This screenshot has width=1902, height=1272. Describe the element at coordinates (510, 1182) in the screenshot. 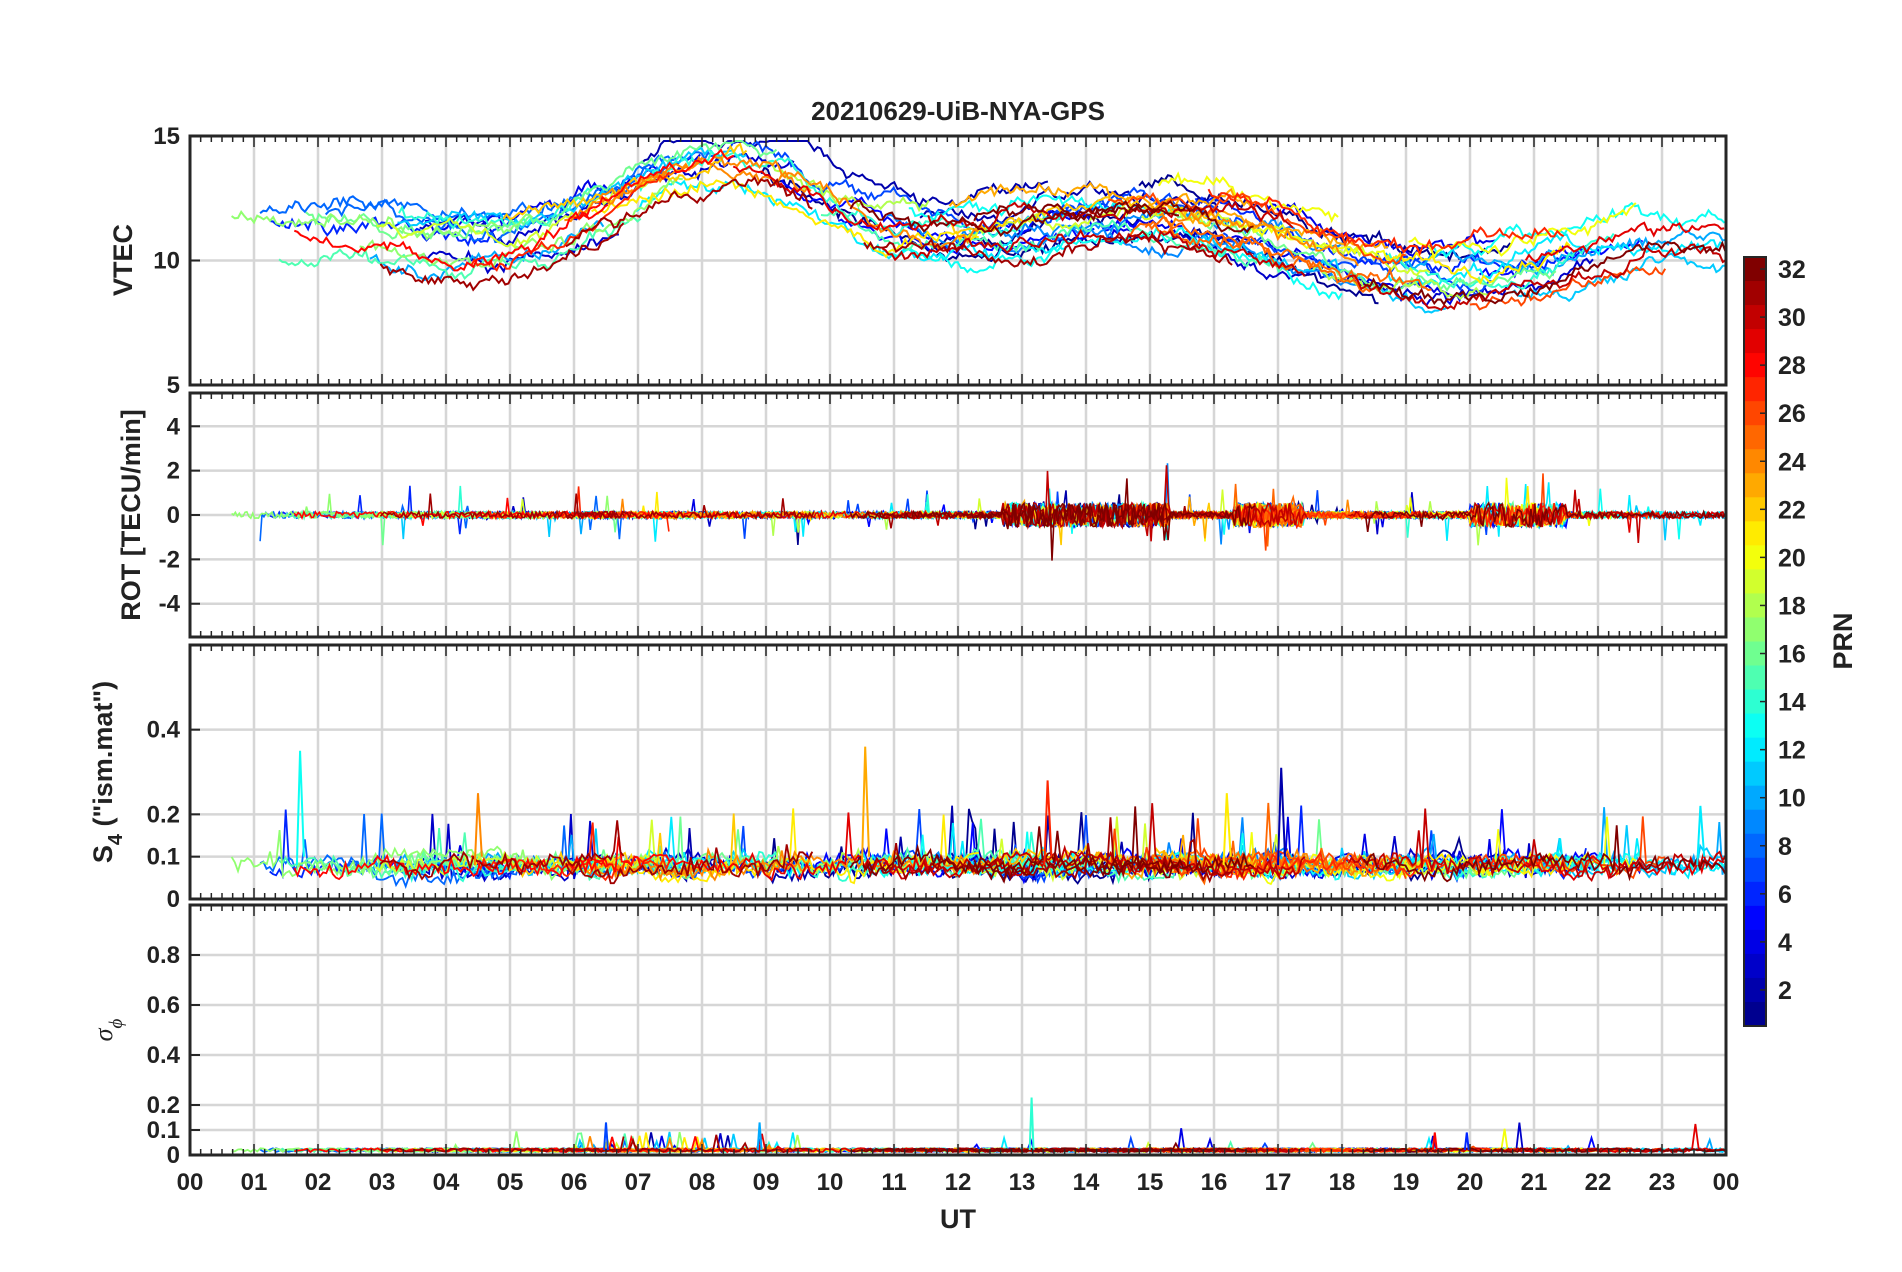

I see `x-tick-label: 05` at that location.